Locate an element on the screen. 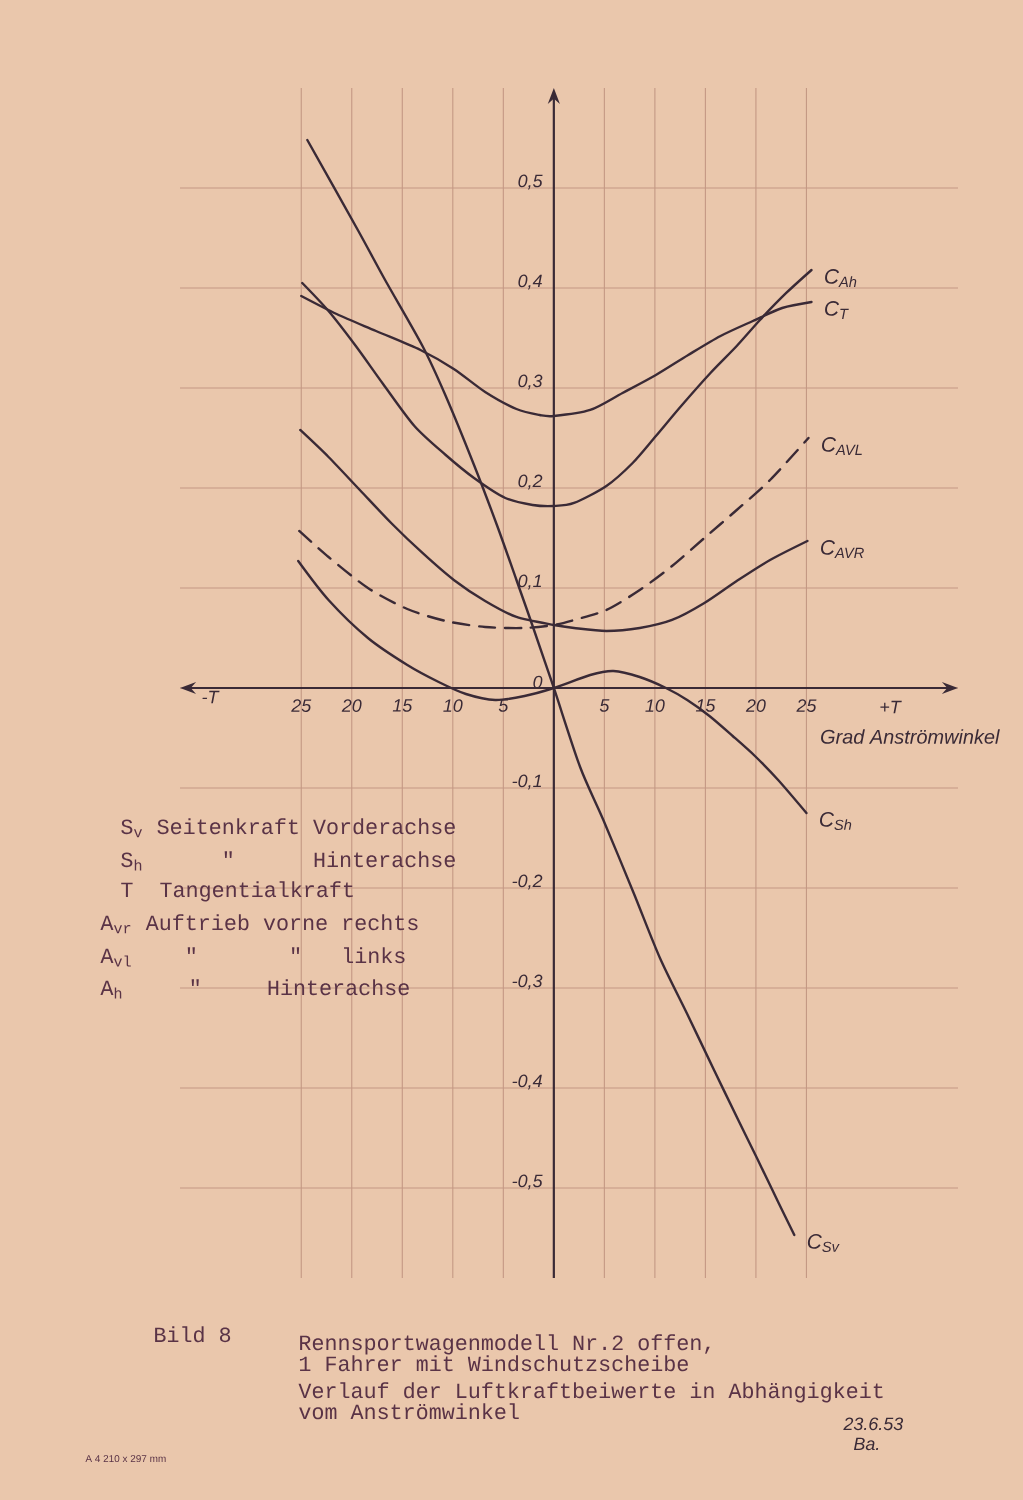 The width and height of the screenshot is (1023, 1500). text: Bild 8 is located at coordinates (193, 1334).